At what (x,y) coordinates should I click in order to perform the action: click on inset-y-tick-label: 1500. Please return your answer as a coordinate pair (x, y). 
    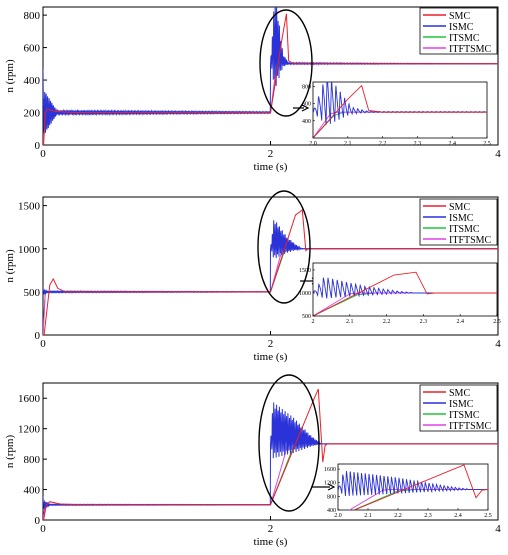
    Looking at the image, I should click on (305, 271).